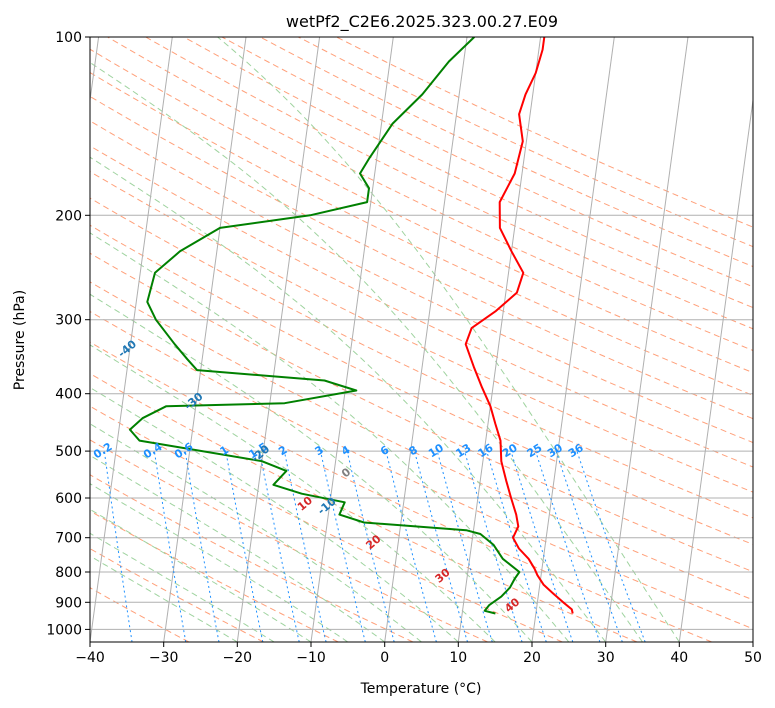 This screenshot has height=708, width=775. Describe the element at coordinates (238, 658) in the screenshot. I see `x-tick-label: −20` at that location.